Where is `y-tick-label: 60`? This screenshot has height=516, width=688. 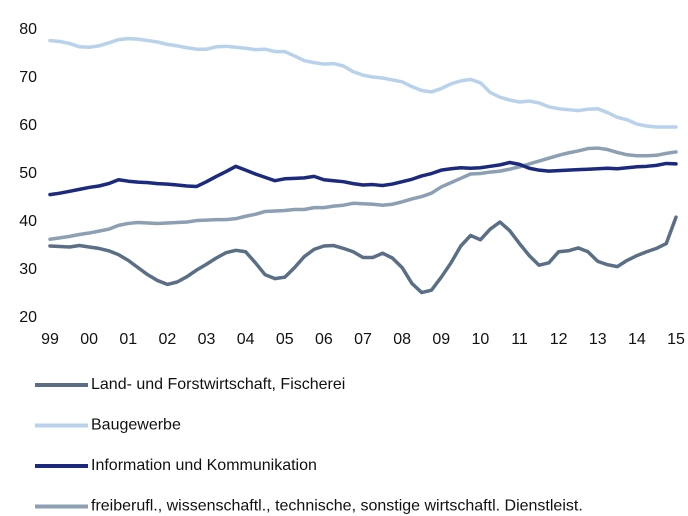 y-tick-label: 60 is located at coordinates (28, 125).